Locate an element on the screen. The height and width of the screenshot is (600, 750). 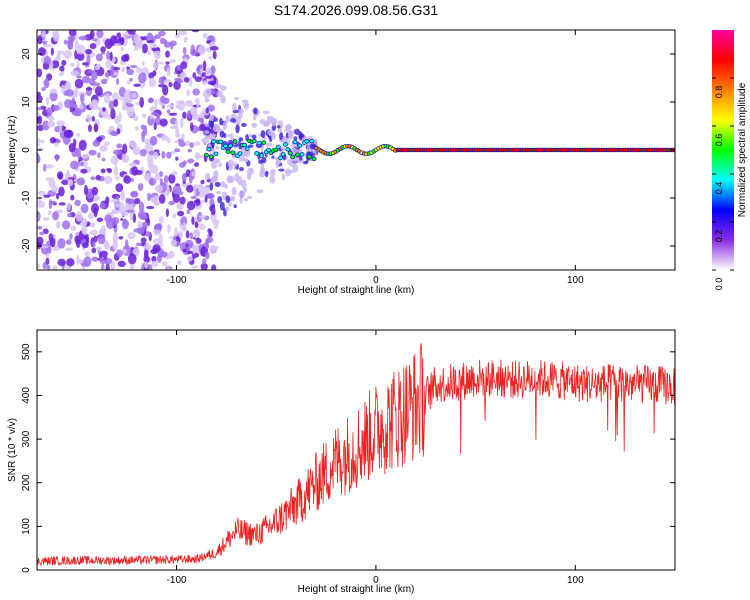
y-tick-label: -10 is located at coordinates (26, 197).